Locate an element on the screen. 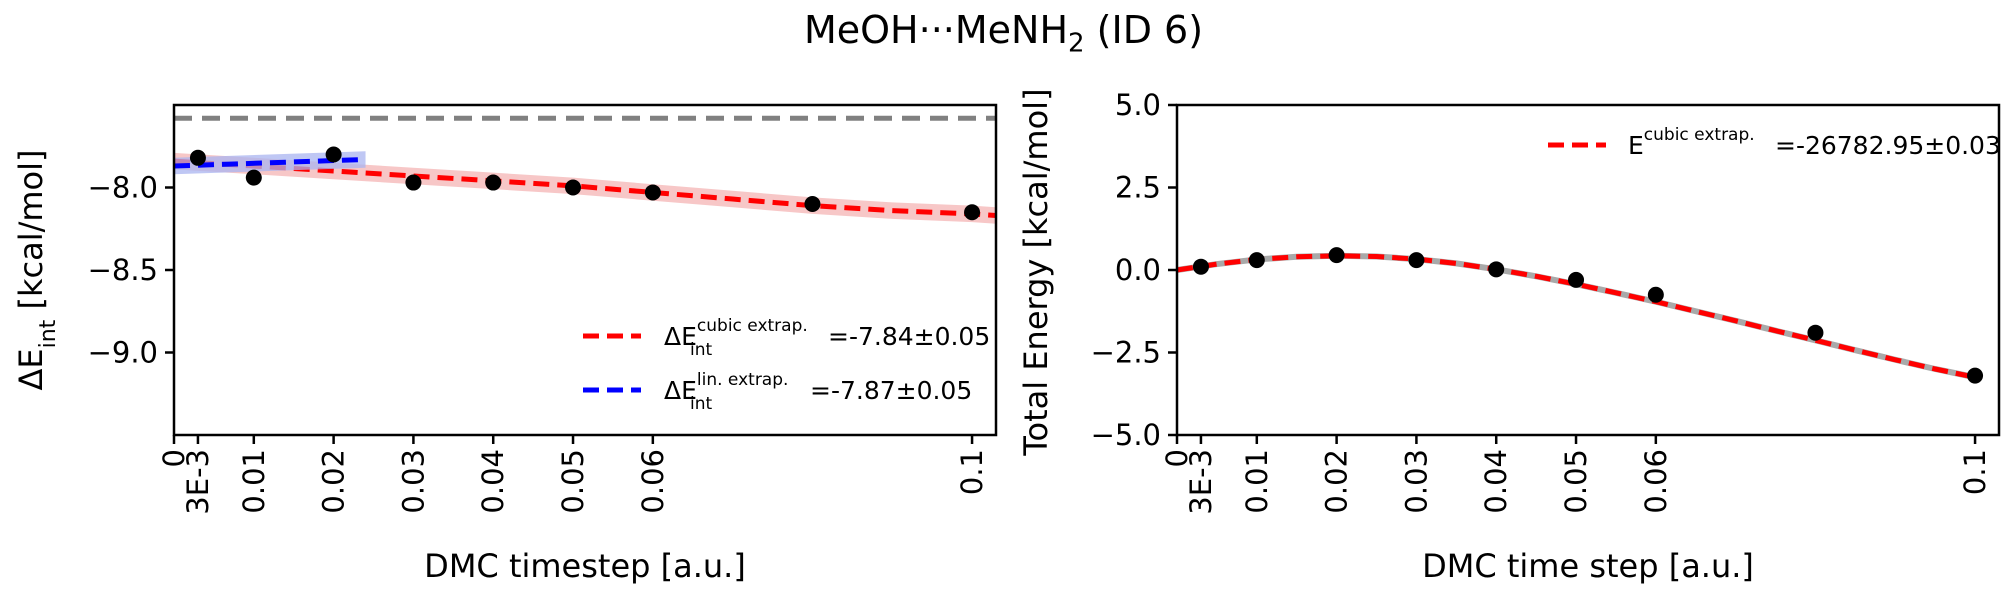  ylabel-delta: ΔE is located at coordinates (31, 369).